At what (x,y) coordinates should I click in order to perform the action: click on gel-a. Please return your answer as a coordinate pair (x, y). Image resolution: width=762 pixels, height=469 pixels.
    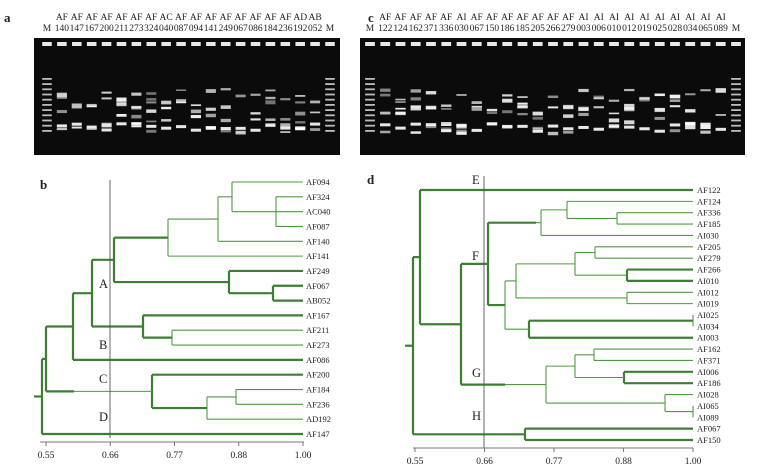
    Looking at the image, I should click on (187, 96).